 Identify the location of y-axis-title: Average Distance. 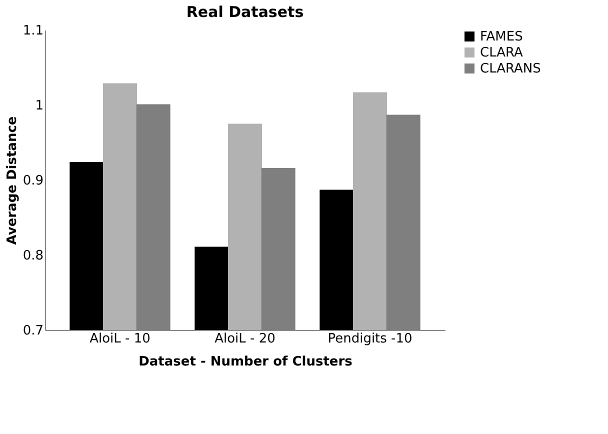
(12, 180).